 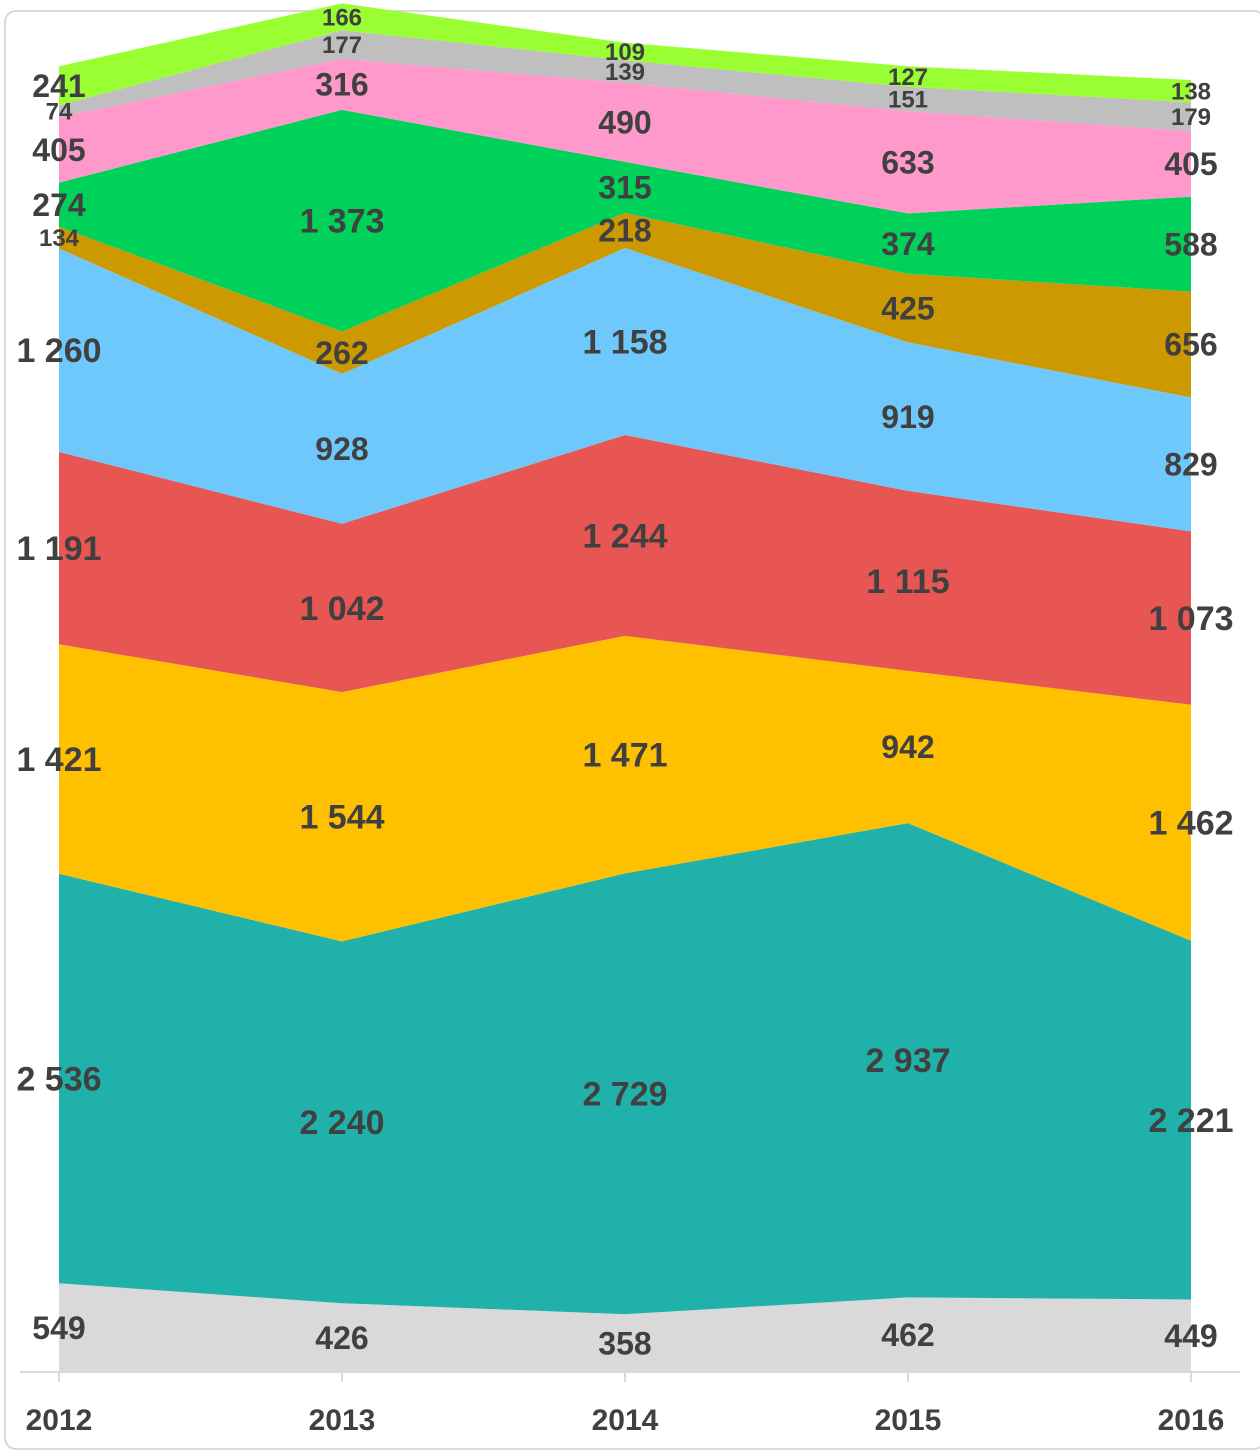 I want to click on data-label: 633, so click(x=907, y=163).